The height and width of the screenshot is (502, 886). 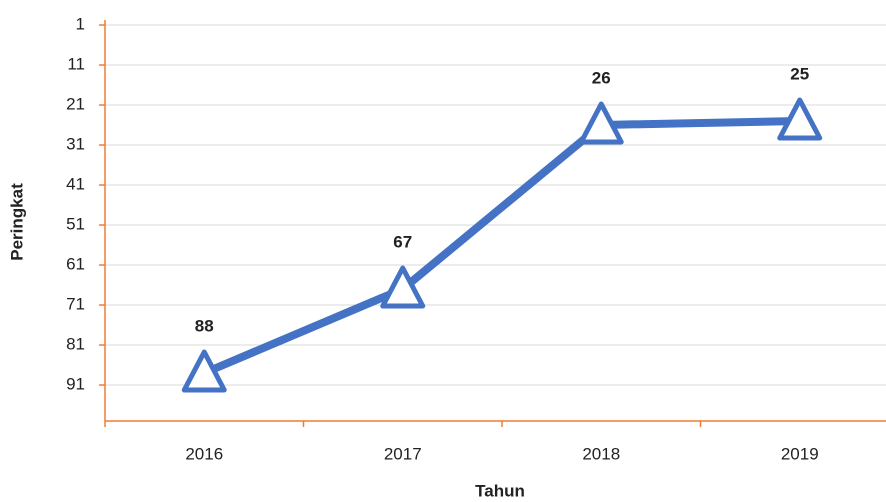 What do you see at coordinates (800, 453) in the screenshot?
I see `x-tick-label: 2019` at bounding box center [800, 453].